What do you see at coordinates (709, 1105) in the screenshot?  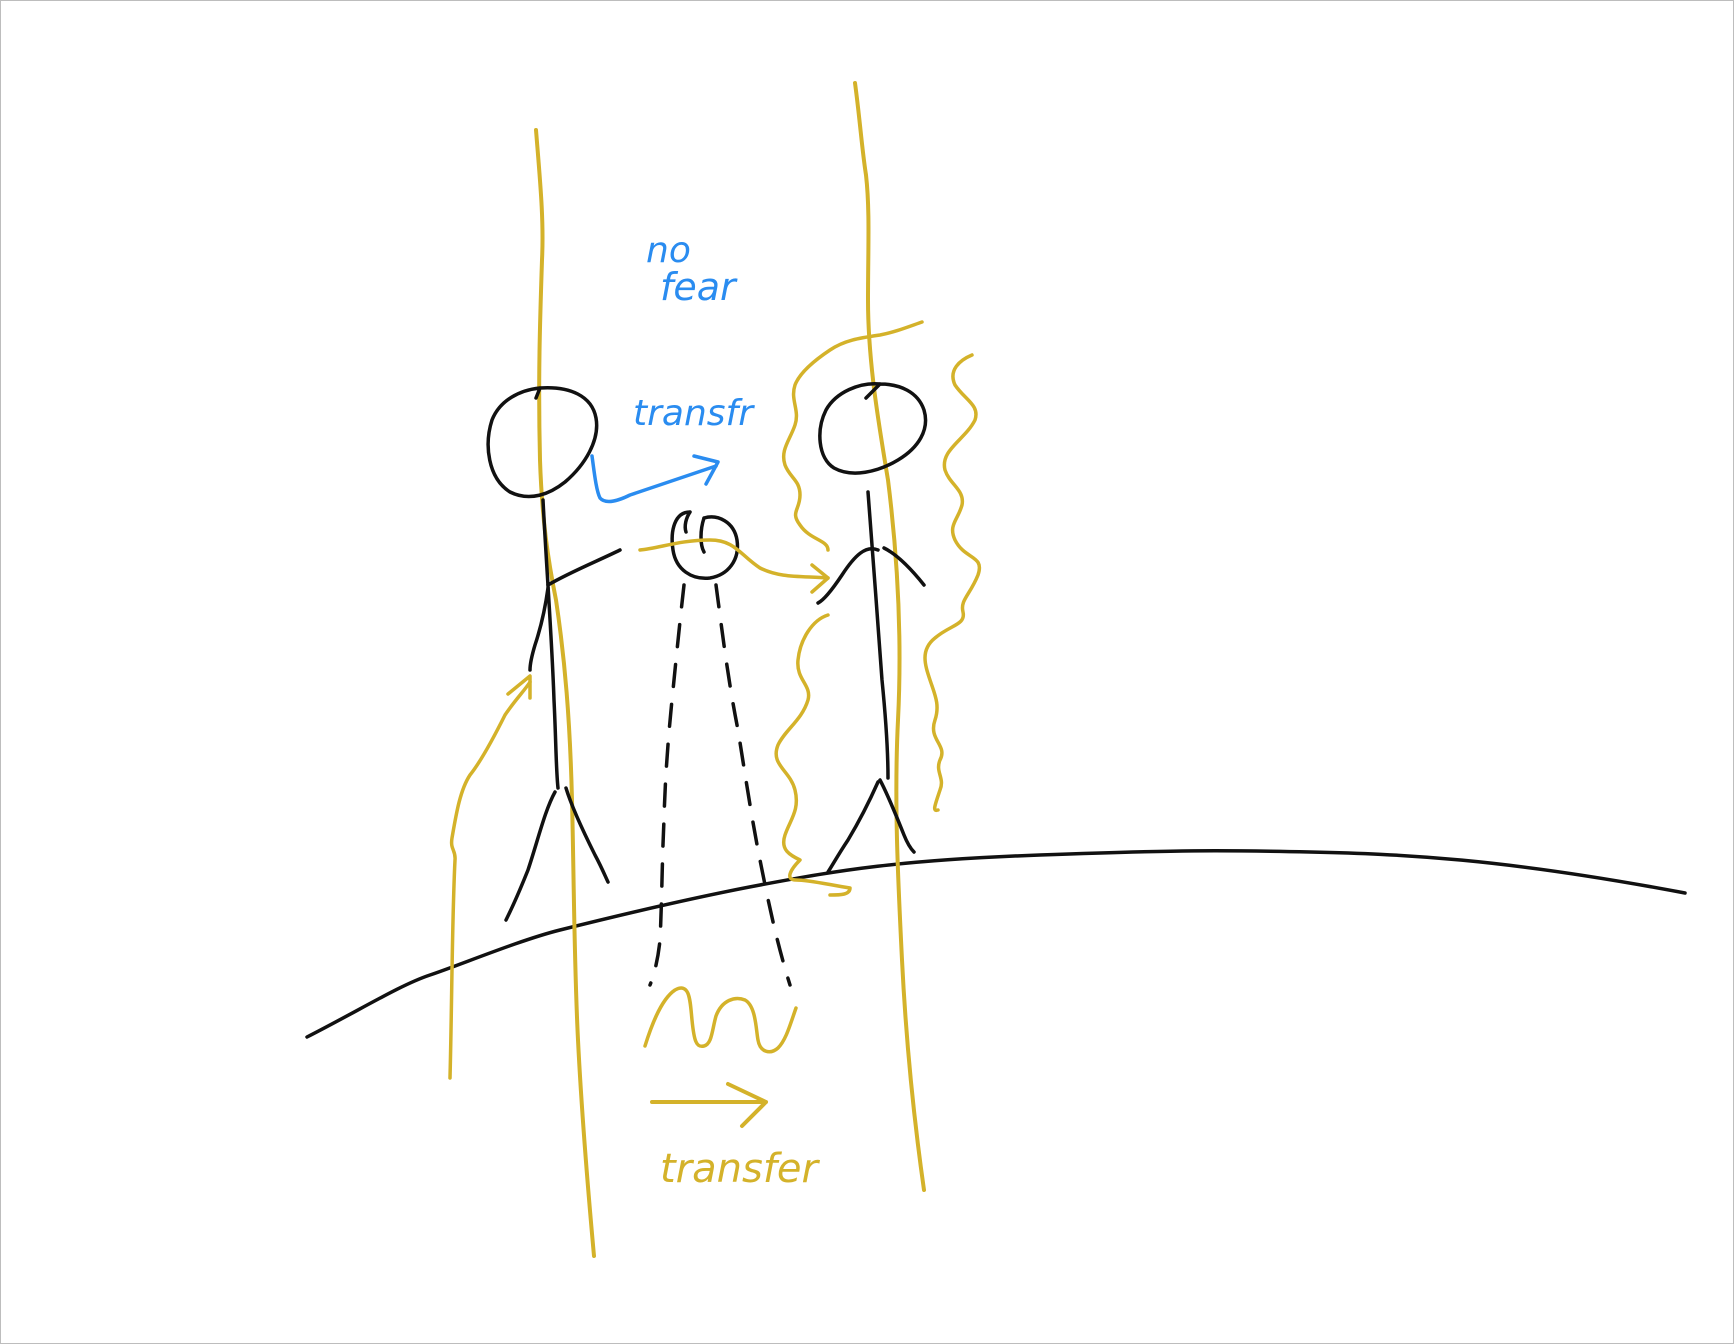 I see `gold-bottom-arrow` at bounding box center [709, 1105].